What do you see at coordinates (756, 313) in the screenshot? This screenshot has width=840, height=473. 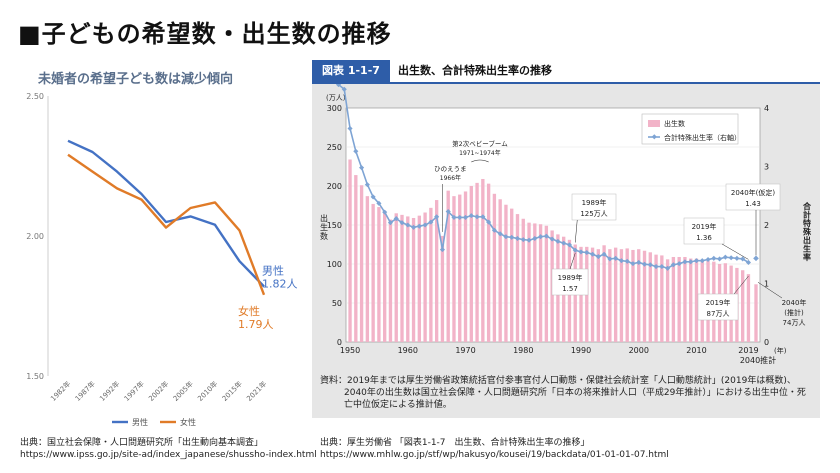 I see `projected-birth-bar` at bounding box center [756, 313].